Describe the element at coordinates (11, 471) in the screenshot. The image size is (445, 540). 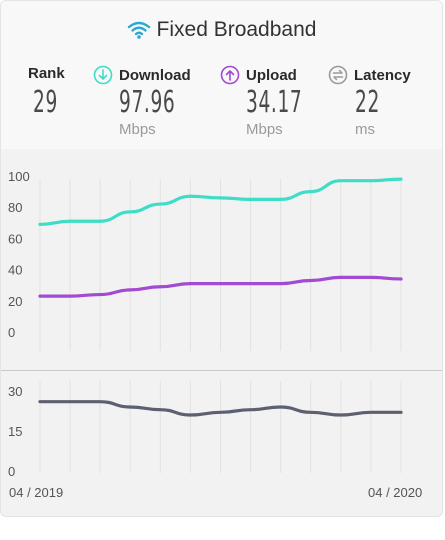
I see `y-tick-label-1-2: 0` at that location.